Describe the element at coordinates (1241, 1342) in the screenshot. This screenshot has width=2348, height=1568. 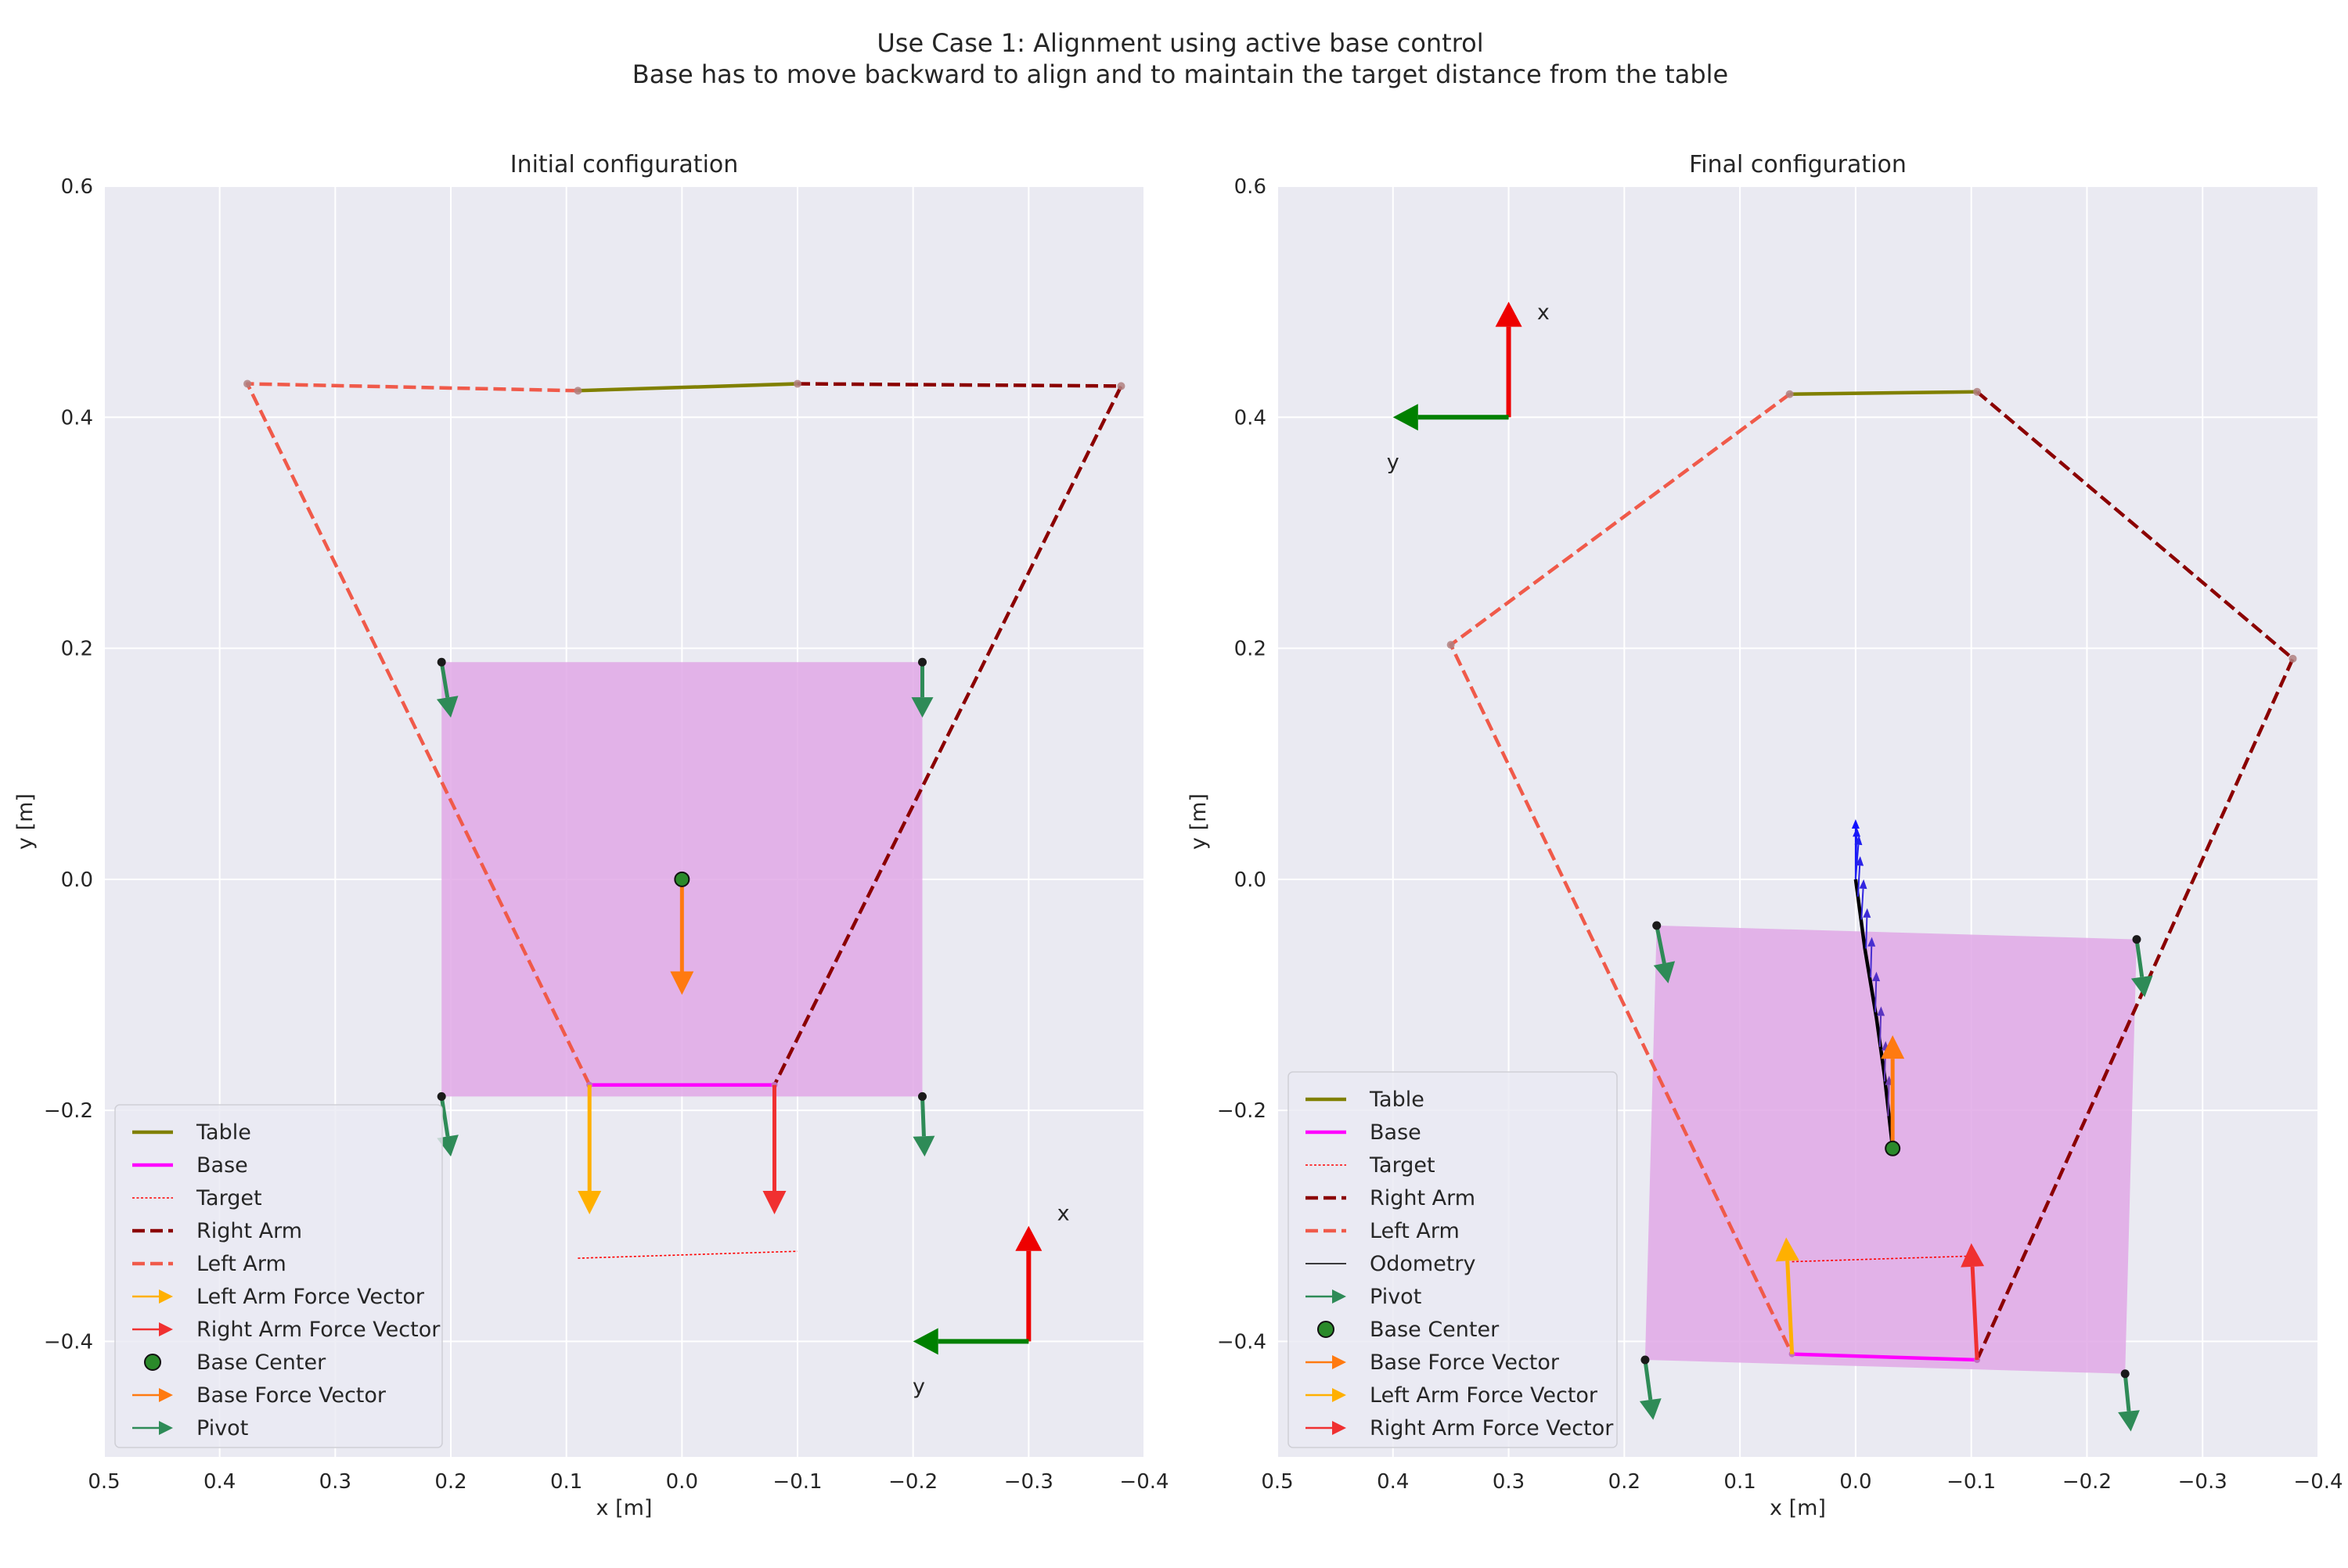
I see `y-tick-label: −0.4` at that location.